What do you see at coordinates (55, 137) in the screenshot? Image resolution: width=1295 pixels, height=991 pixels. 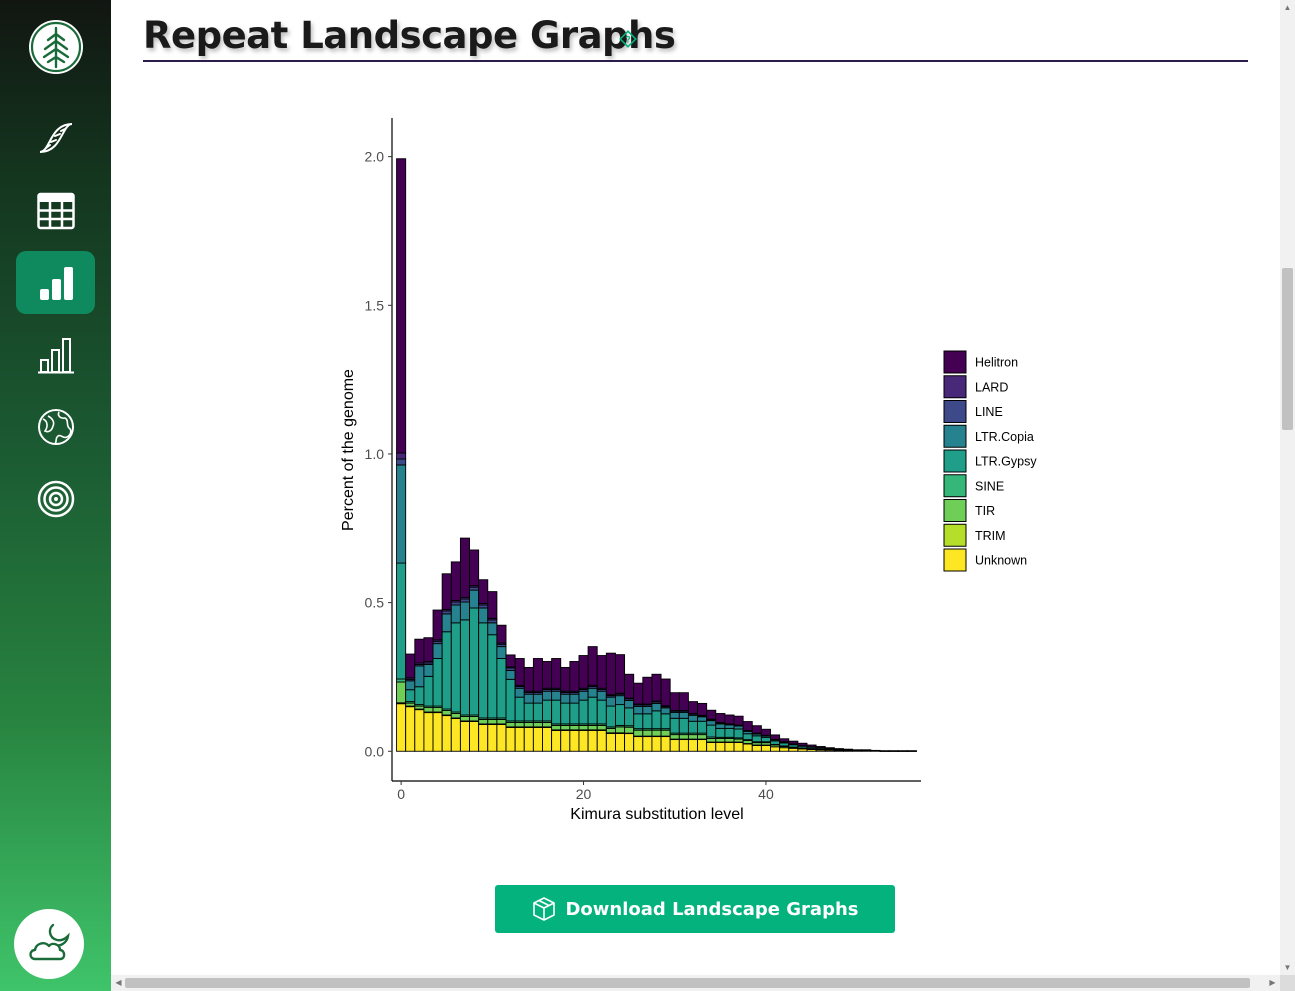 I see `sidebar-item-sequences` at bounding box center [55, 137].